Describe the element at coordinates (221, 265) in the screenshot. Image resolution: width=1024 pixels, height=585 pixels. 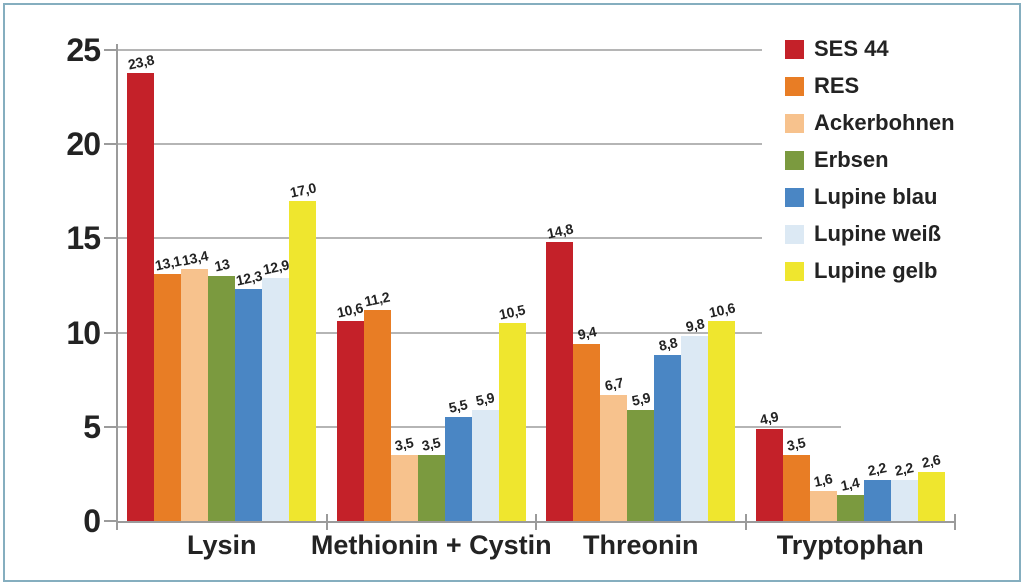
I see `value-label: 13` at that location.